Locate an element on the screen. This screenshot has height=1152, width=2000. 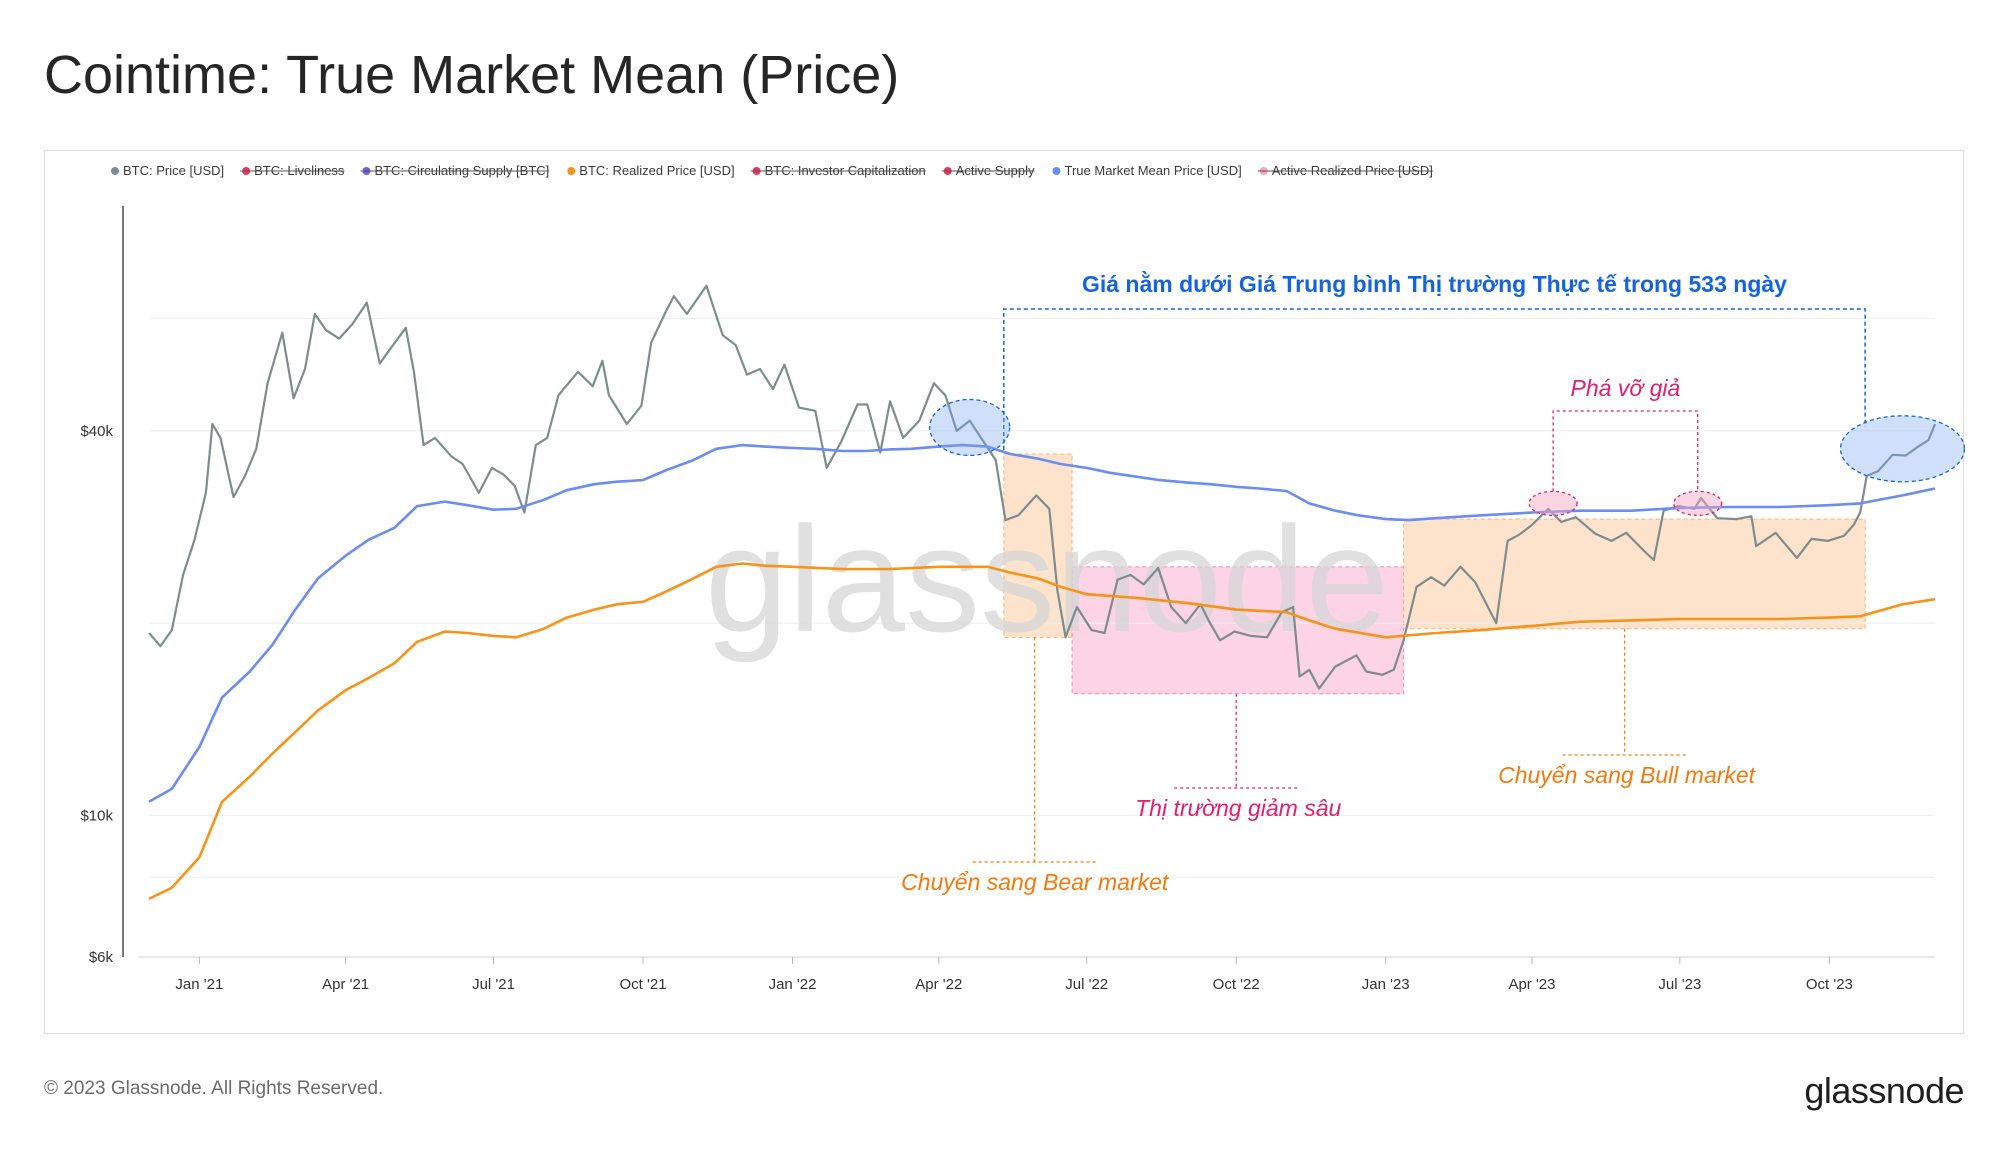
y-tick-label: $6k is located at coordinates (101, 957).